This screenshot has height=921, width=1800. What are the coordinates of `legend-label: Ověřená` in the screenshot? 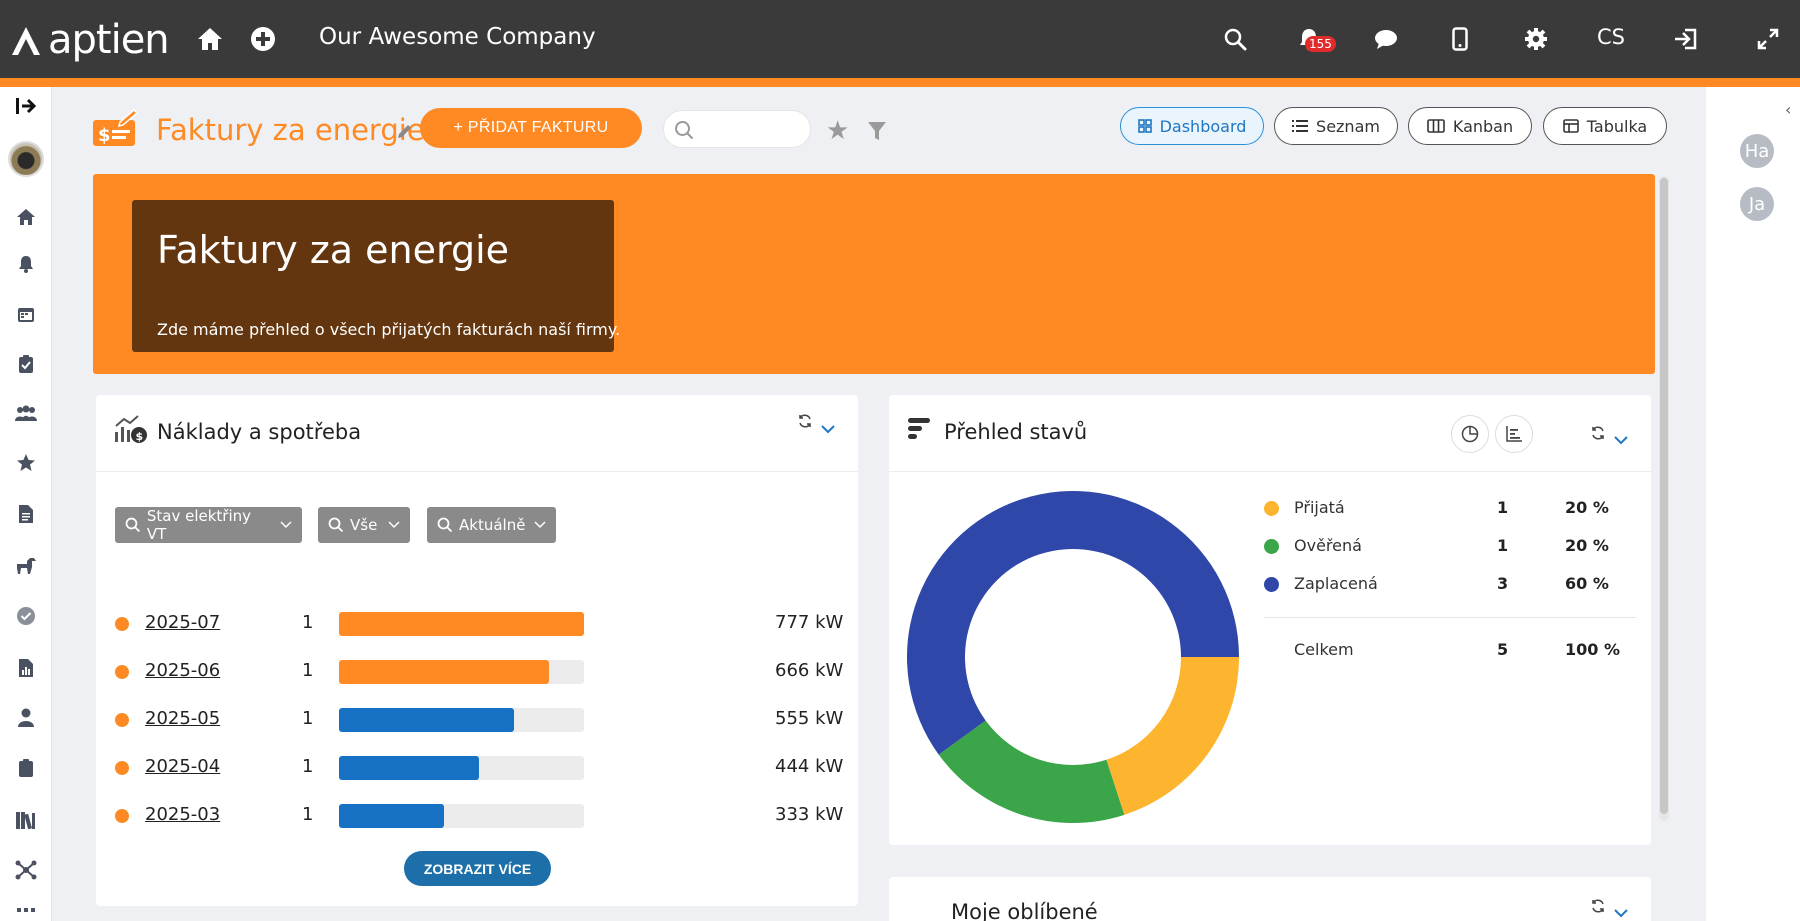 It's located at (1328, 545).